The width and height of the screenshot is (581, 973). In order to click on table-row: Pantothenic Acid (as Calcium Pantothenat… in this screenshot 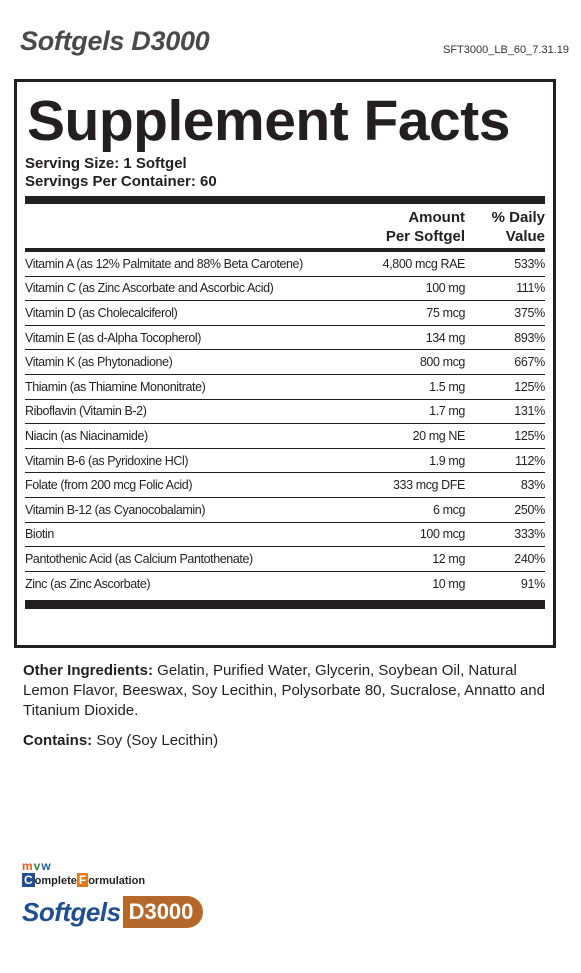, I will do `click(285, 559)`.